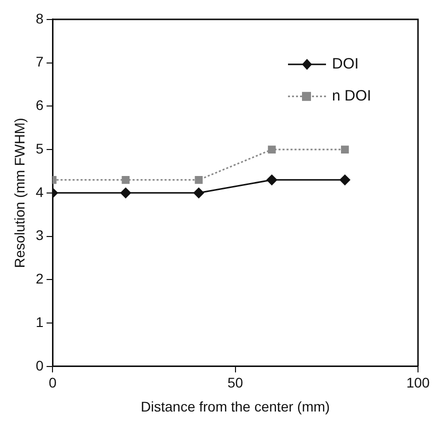  I want to click on legend-label: DOI, so click(345, 64).